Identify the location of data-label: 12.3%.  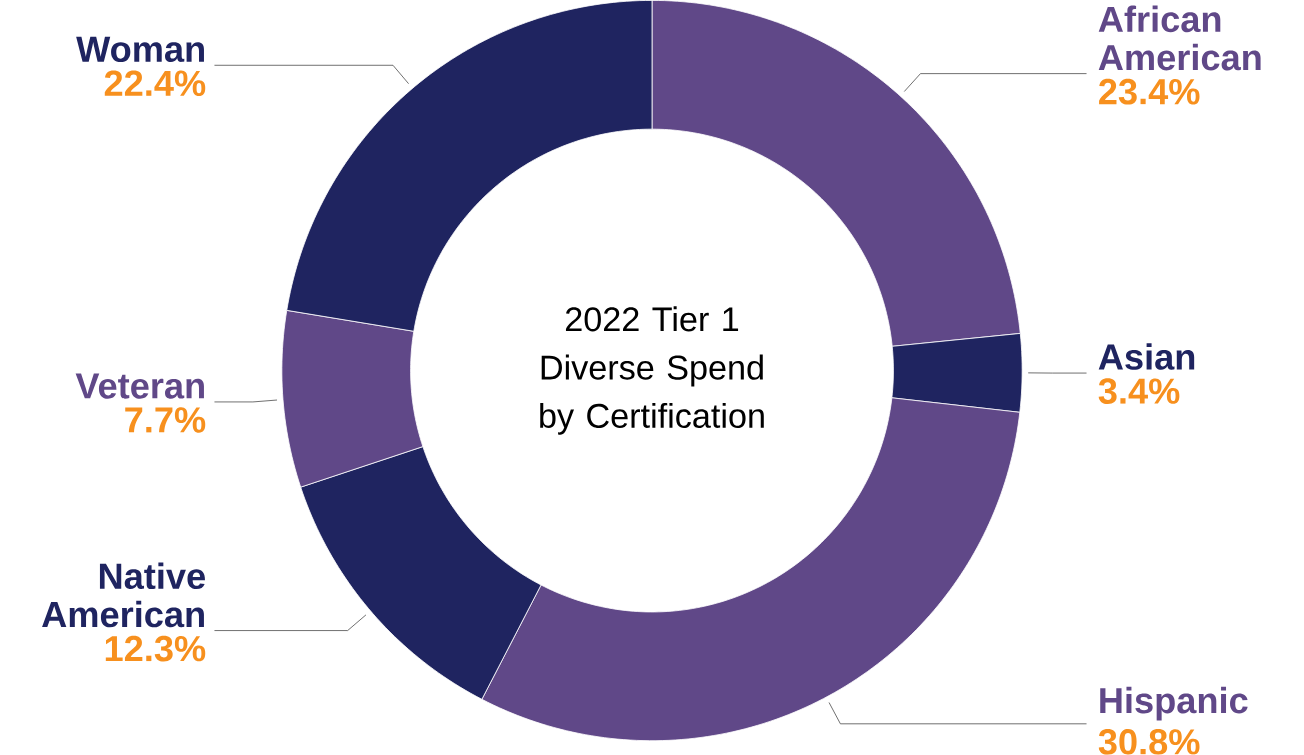
(155, 648).